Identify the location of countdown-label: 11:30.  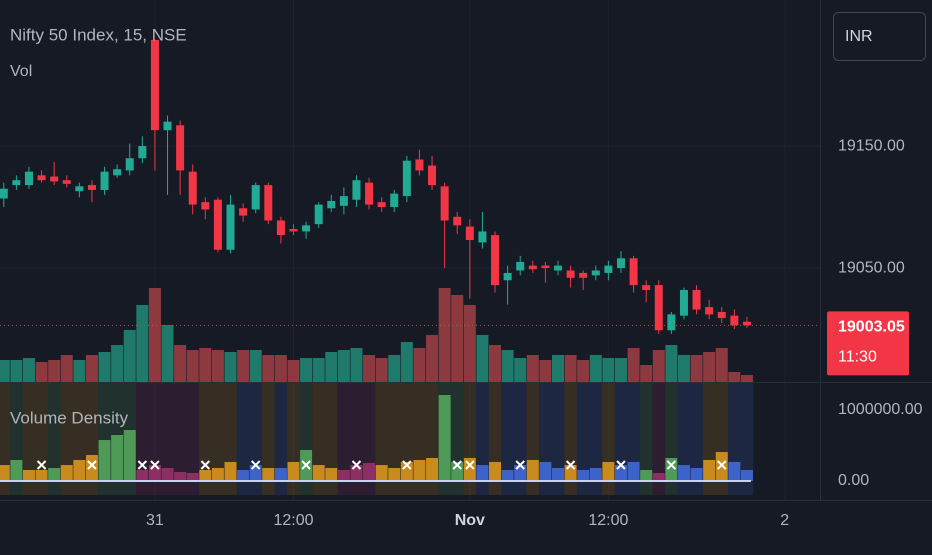
(857, 357).